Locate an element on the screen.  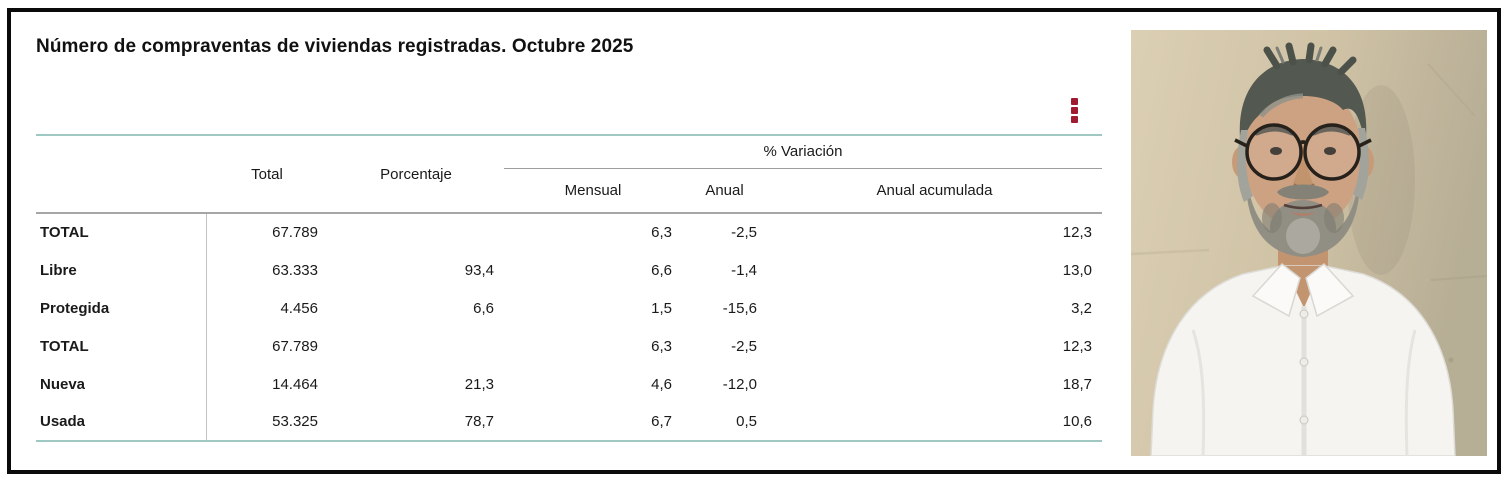
glasses-left-lens is located at coordinates (1274, 152).